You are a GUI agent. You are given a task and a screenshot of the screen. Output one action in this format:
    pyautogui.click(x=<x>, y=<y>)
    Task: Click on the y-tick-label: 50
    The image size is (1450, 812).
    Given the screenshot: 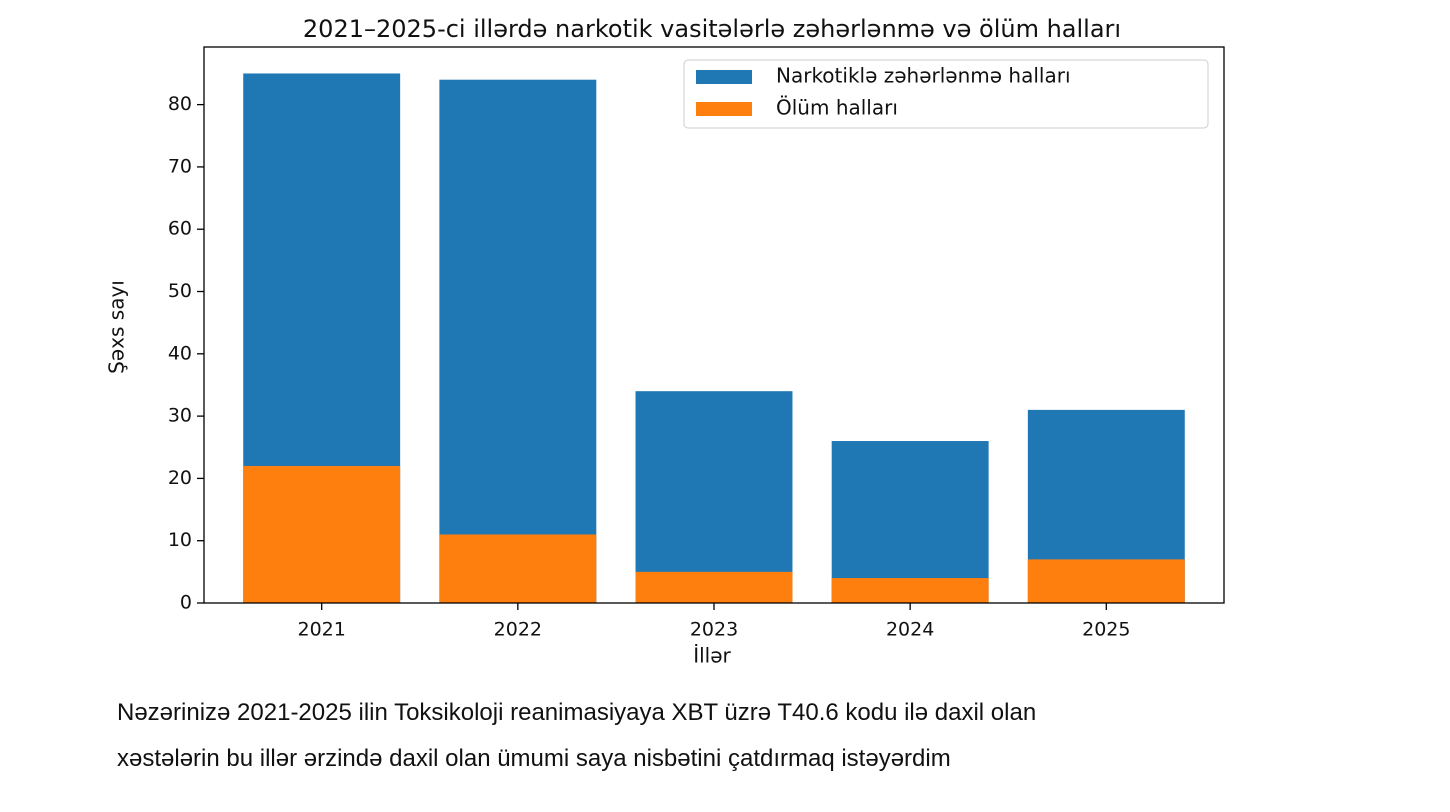 What is the action you would take?
    pyautogui.click(x=180, y=291)
    